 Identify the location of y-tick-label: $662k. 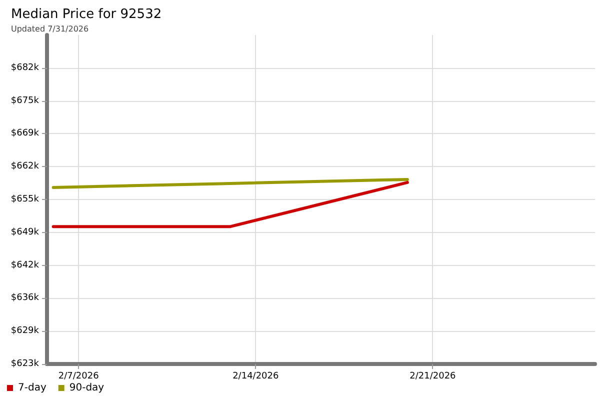
(25, 167).